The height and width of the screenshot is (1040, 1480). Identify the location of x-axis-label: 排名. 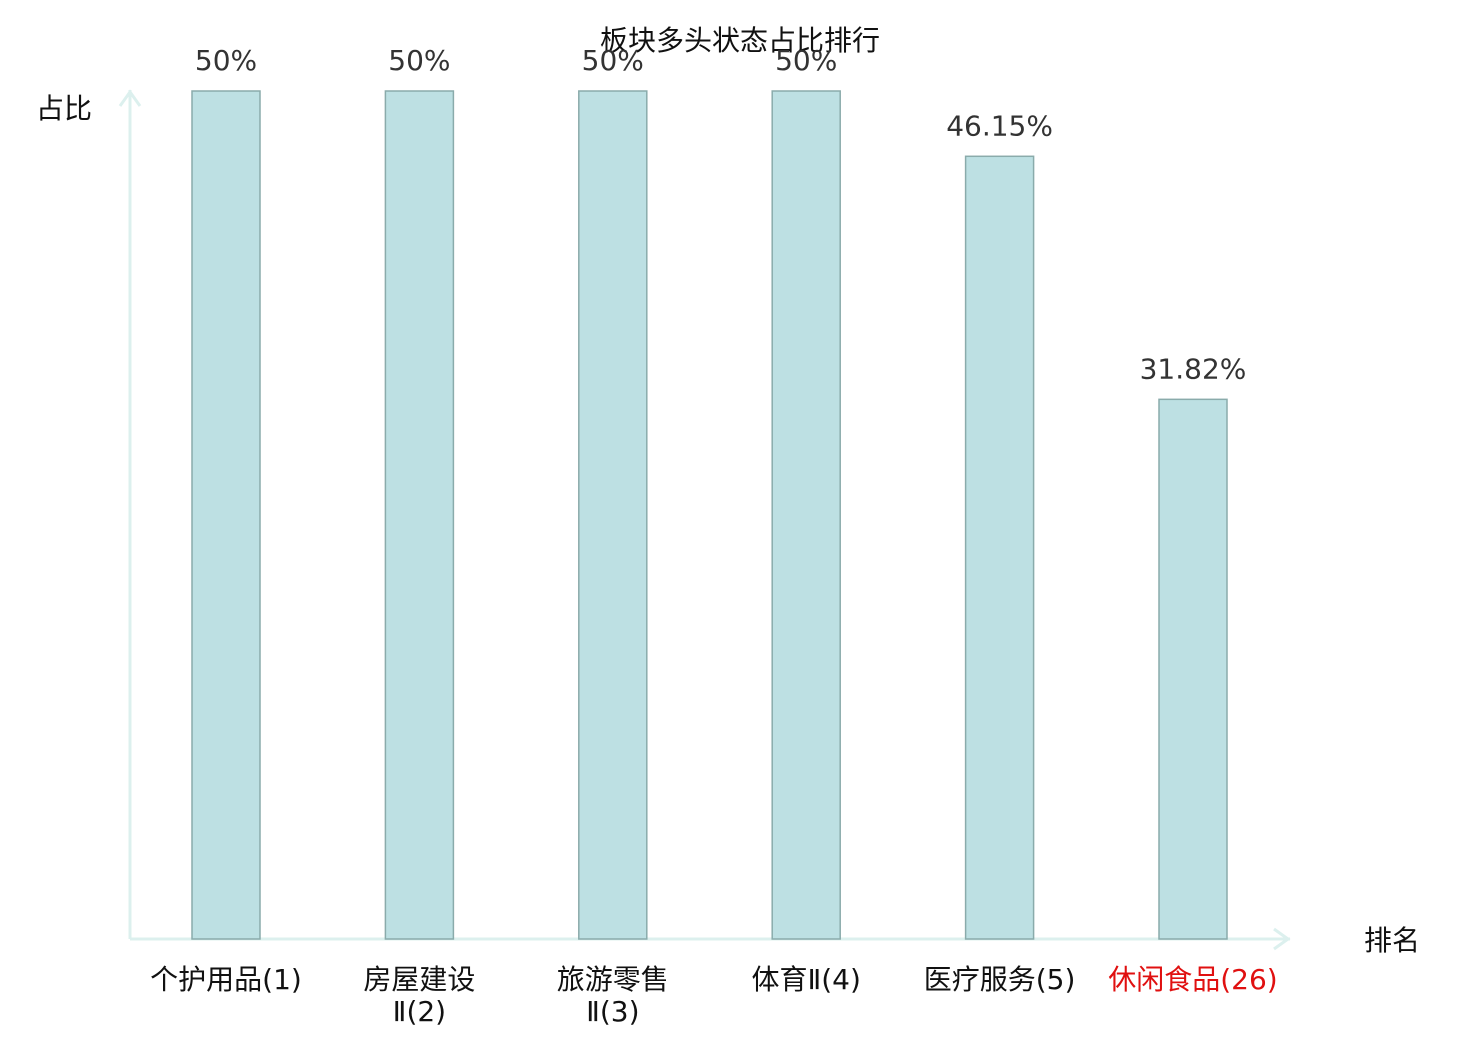
(1392, 940).